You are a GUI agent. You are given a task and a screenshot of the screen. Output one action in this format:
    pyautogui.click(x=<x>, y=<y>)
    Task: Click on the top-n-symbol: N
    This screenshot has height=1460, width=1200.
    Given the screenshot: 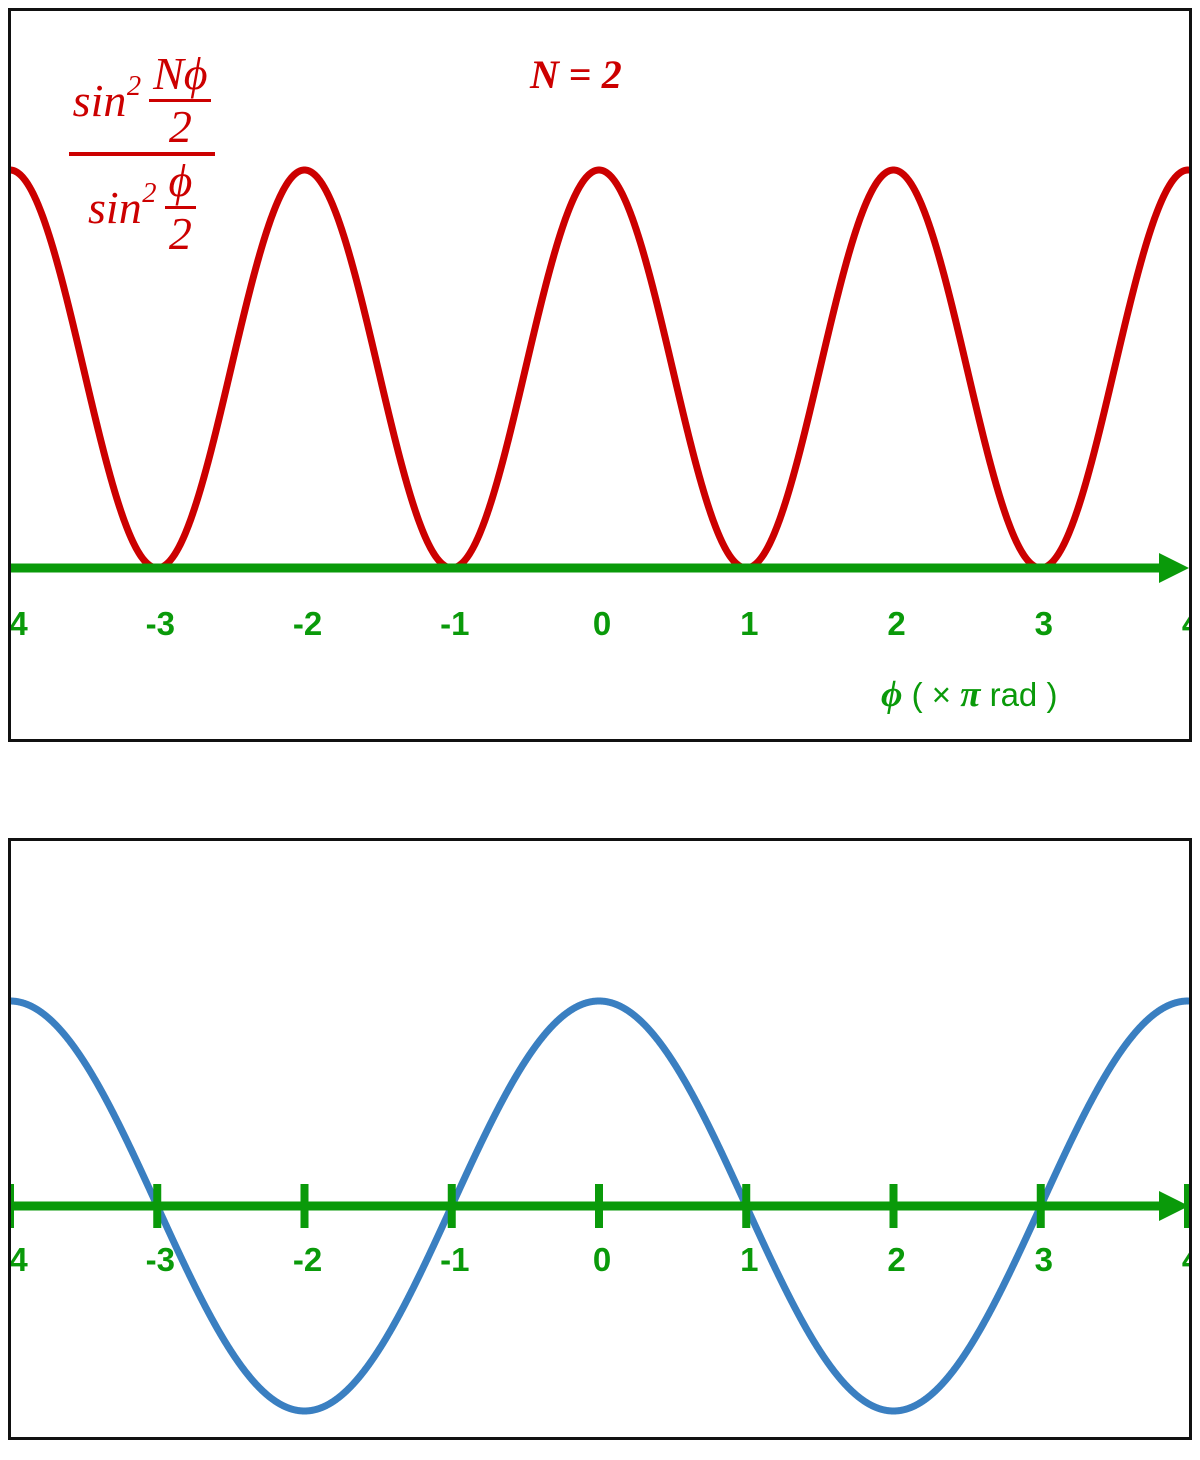 What is the action you would take?
    pyautogui.click(x=544, y=74)
    